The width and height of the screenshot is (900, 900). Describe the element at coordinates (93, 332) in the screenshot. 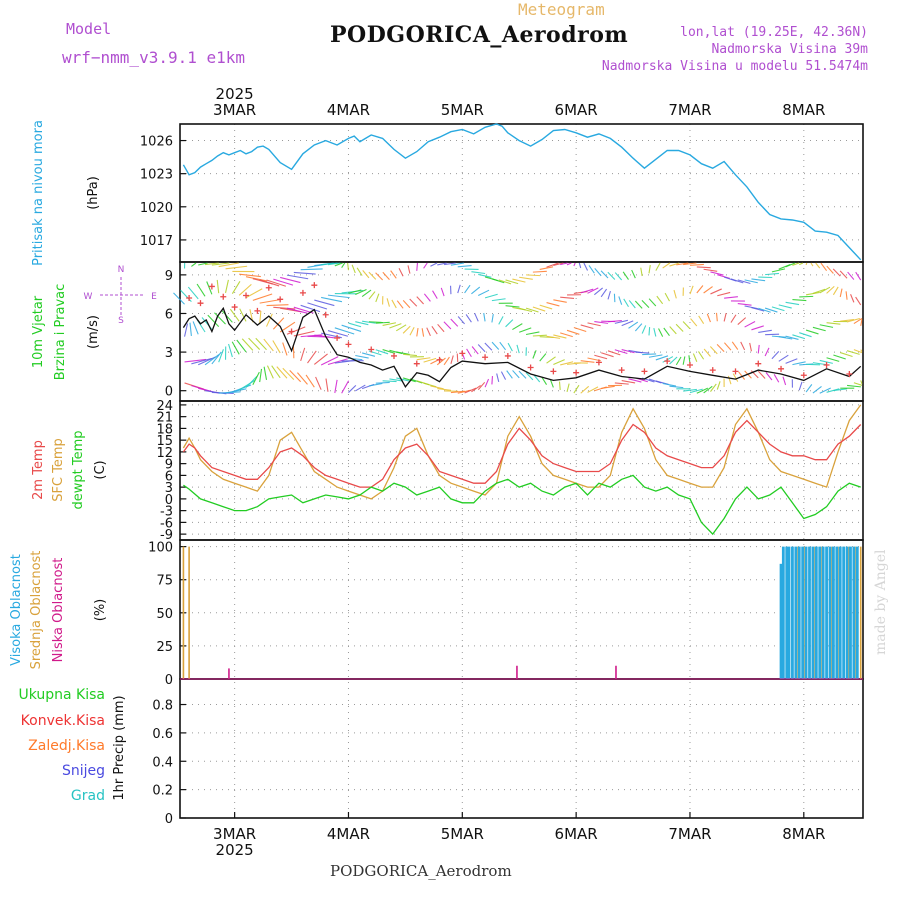

I see `wind-unit: (m/s)` at that location.